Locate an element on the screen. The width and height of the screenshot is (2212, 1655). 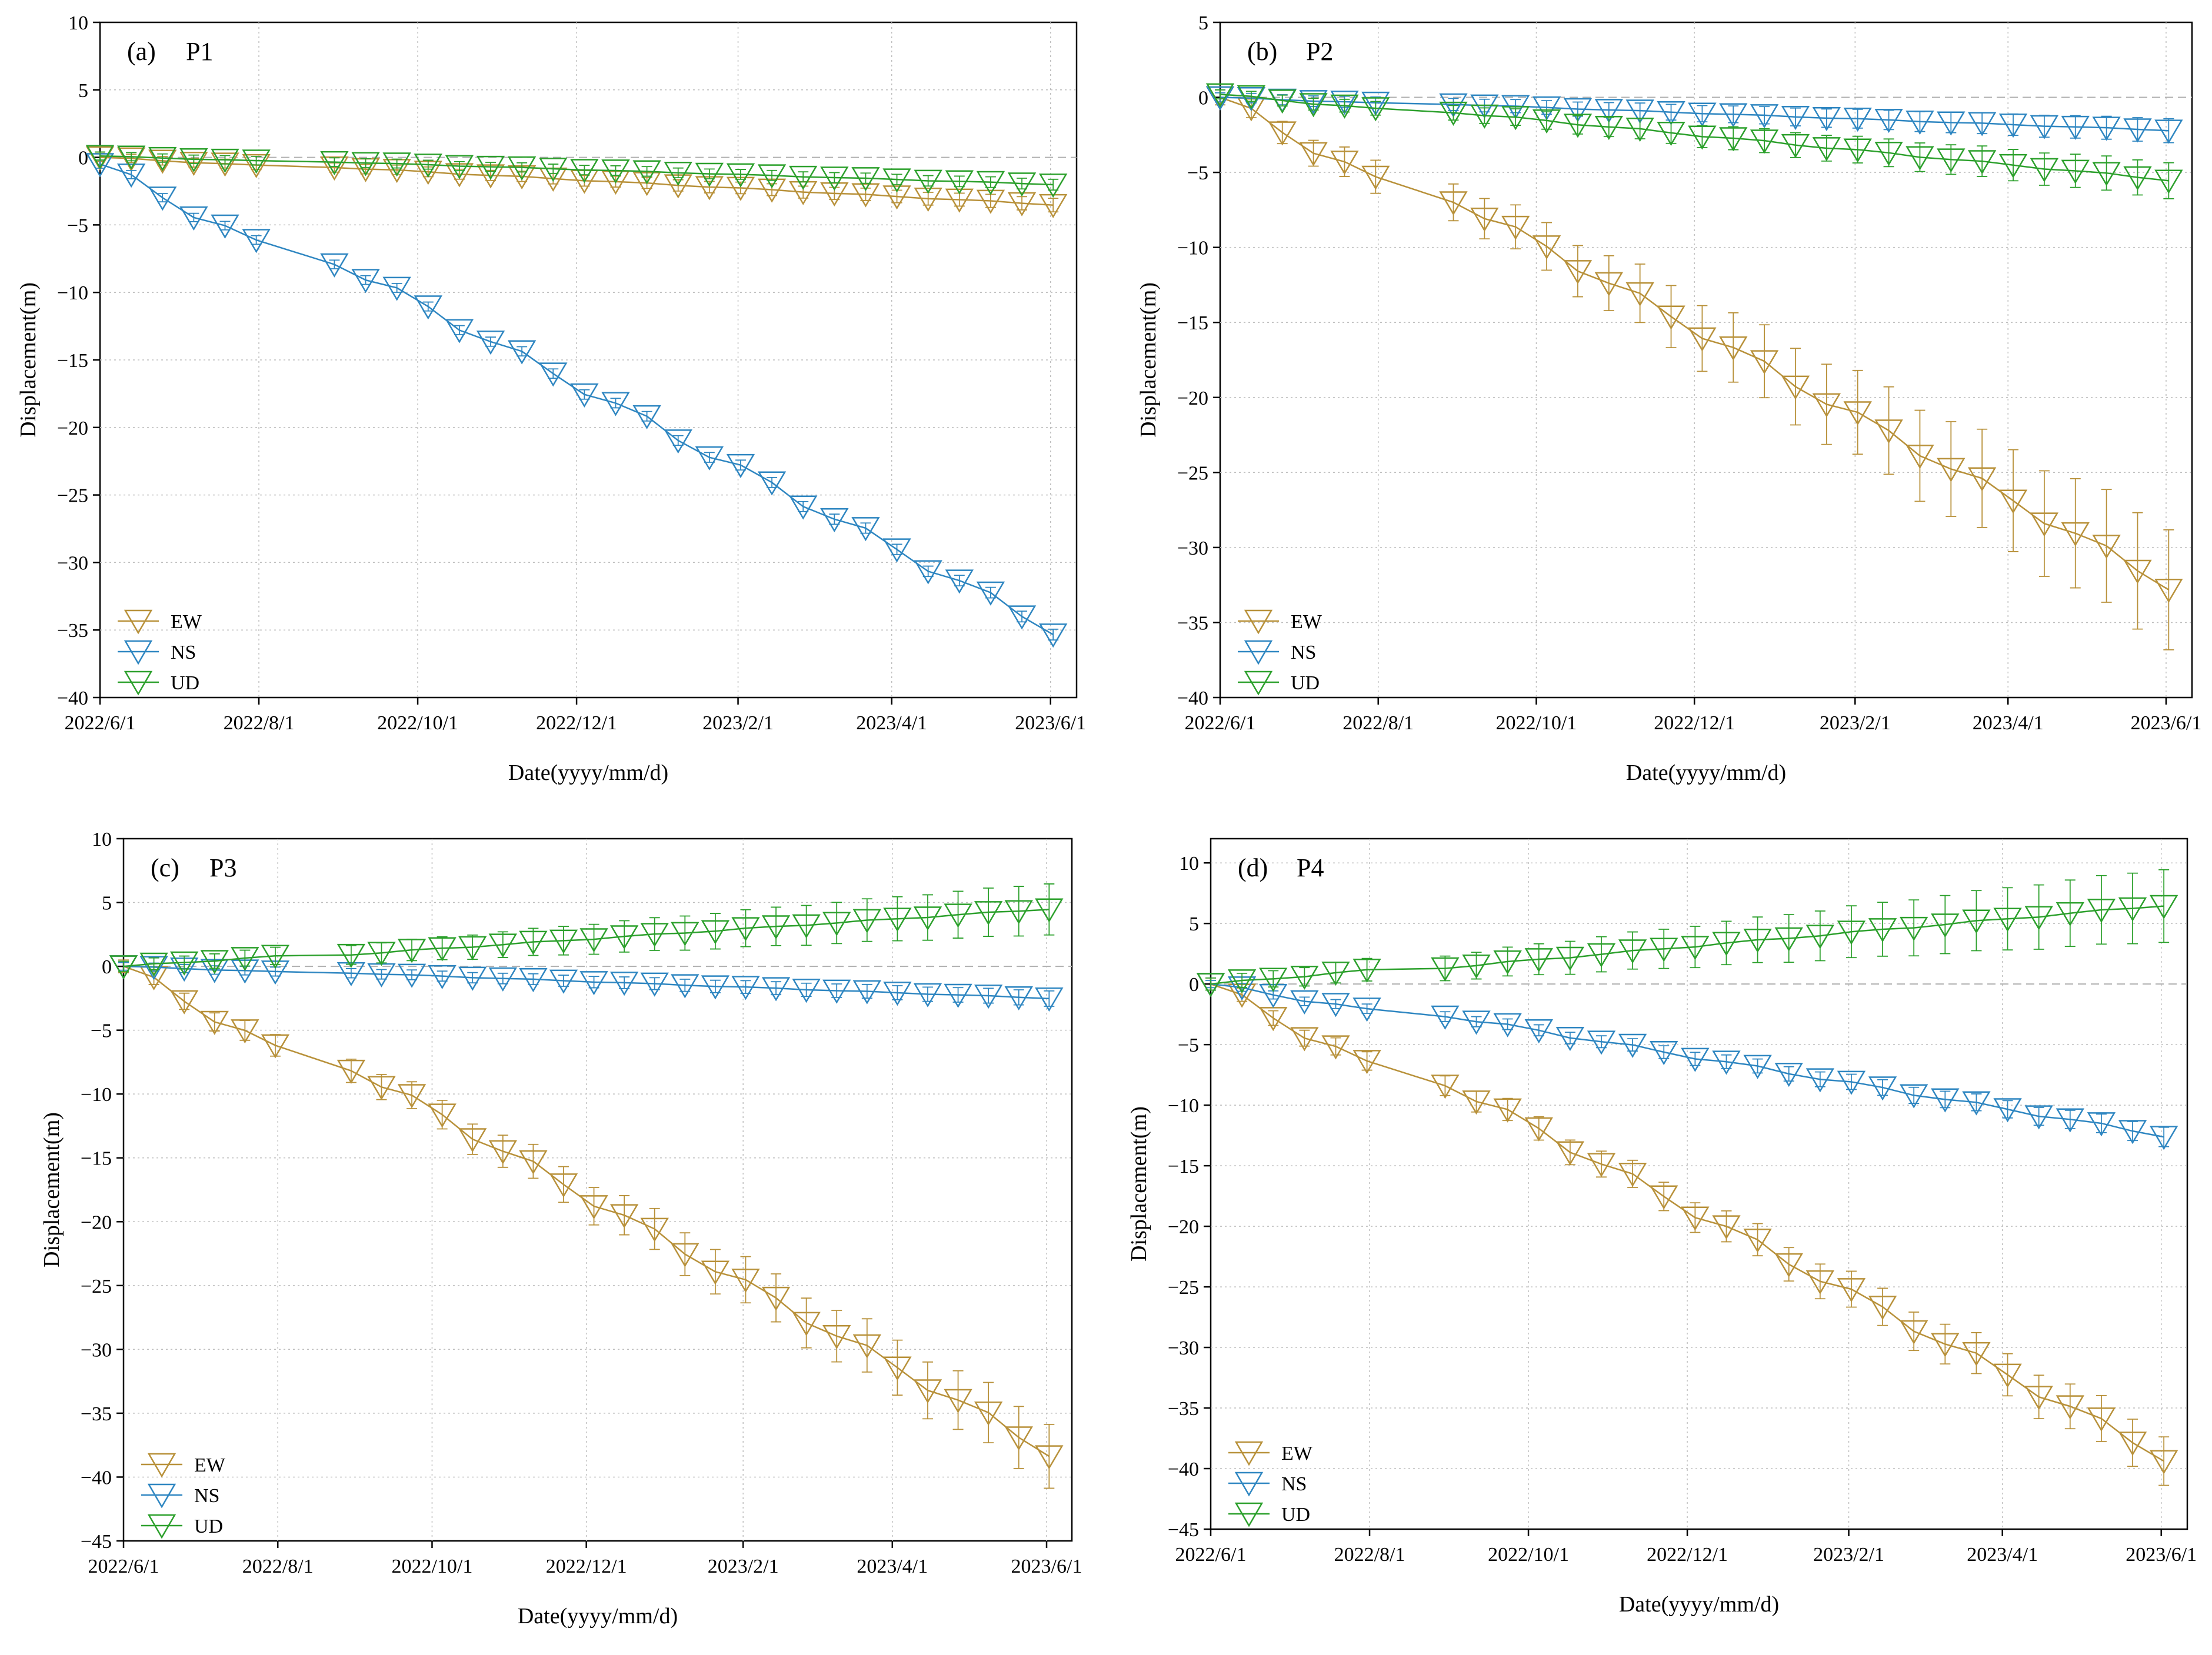
y-tick-label: 5 is located at coordinates (1194, 924).